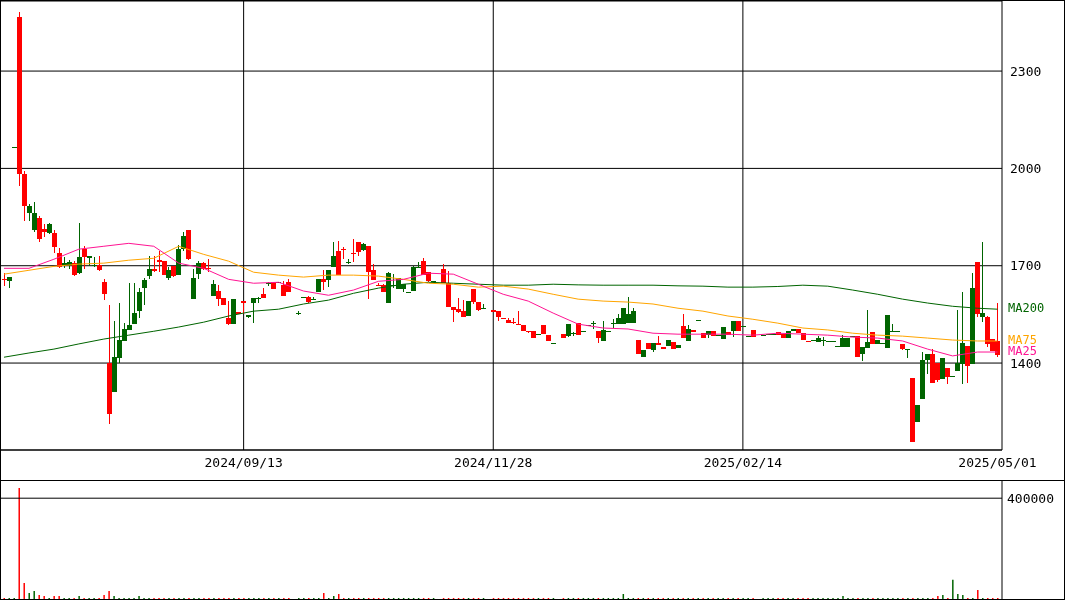 This screenshot has width=1065, height=600. What do you see at coordinates (1026, 308) in the screenshot?
I see `series-label: MA200` at bounding box center [1026, 308].